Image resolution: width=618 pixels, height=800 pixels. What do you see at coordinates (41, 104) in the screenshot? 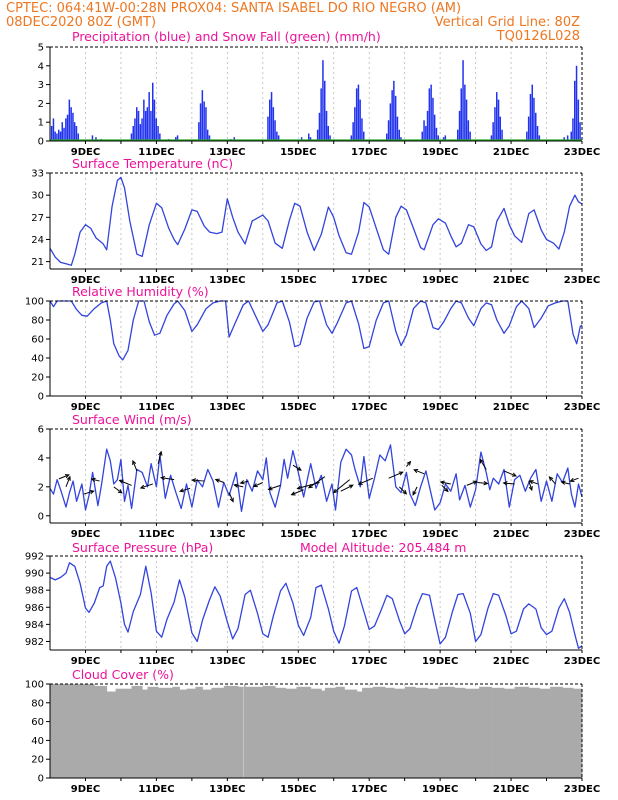
I see `y-tick-label: 2` at bounding box center [41, 104].